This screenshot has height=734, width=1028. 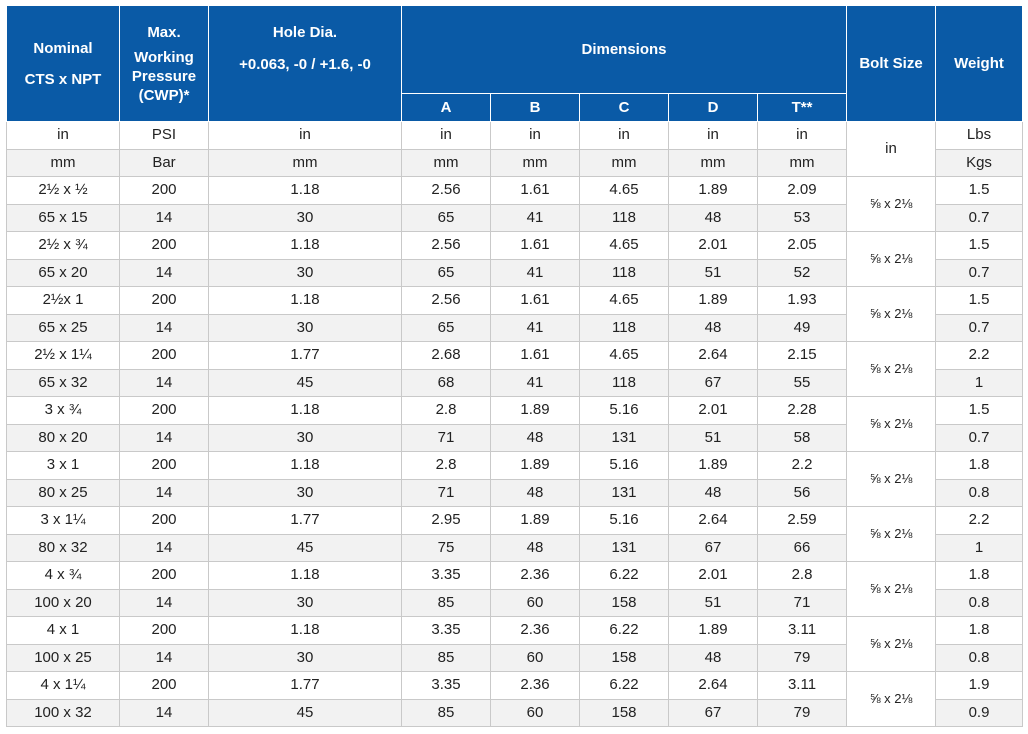 I want to click on cell-c: 131, so click(x=624, y=547).